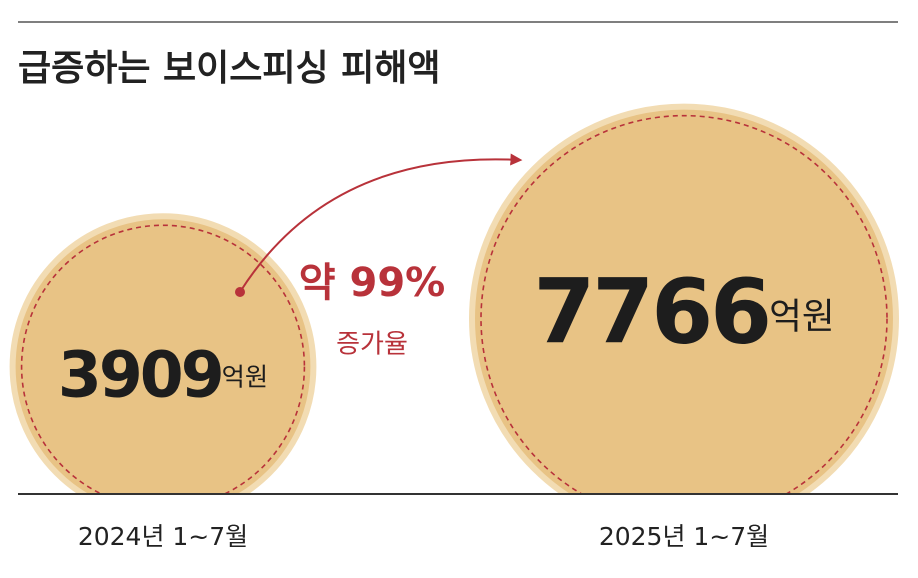 The height and width of the screenshot is (578, 918). I want to click on annotation-sub: 증가율, so click(372, 345).